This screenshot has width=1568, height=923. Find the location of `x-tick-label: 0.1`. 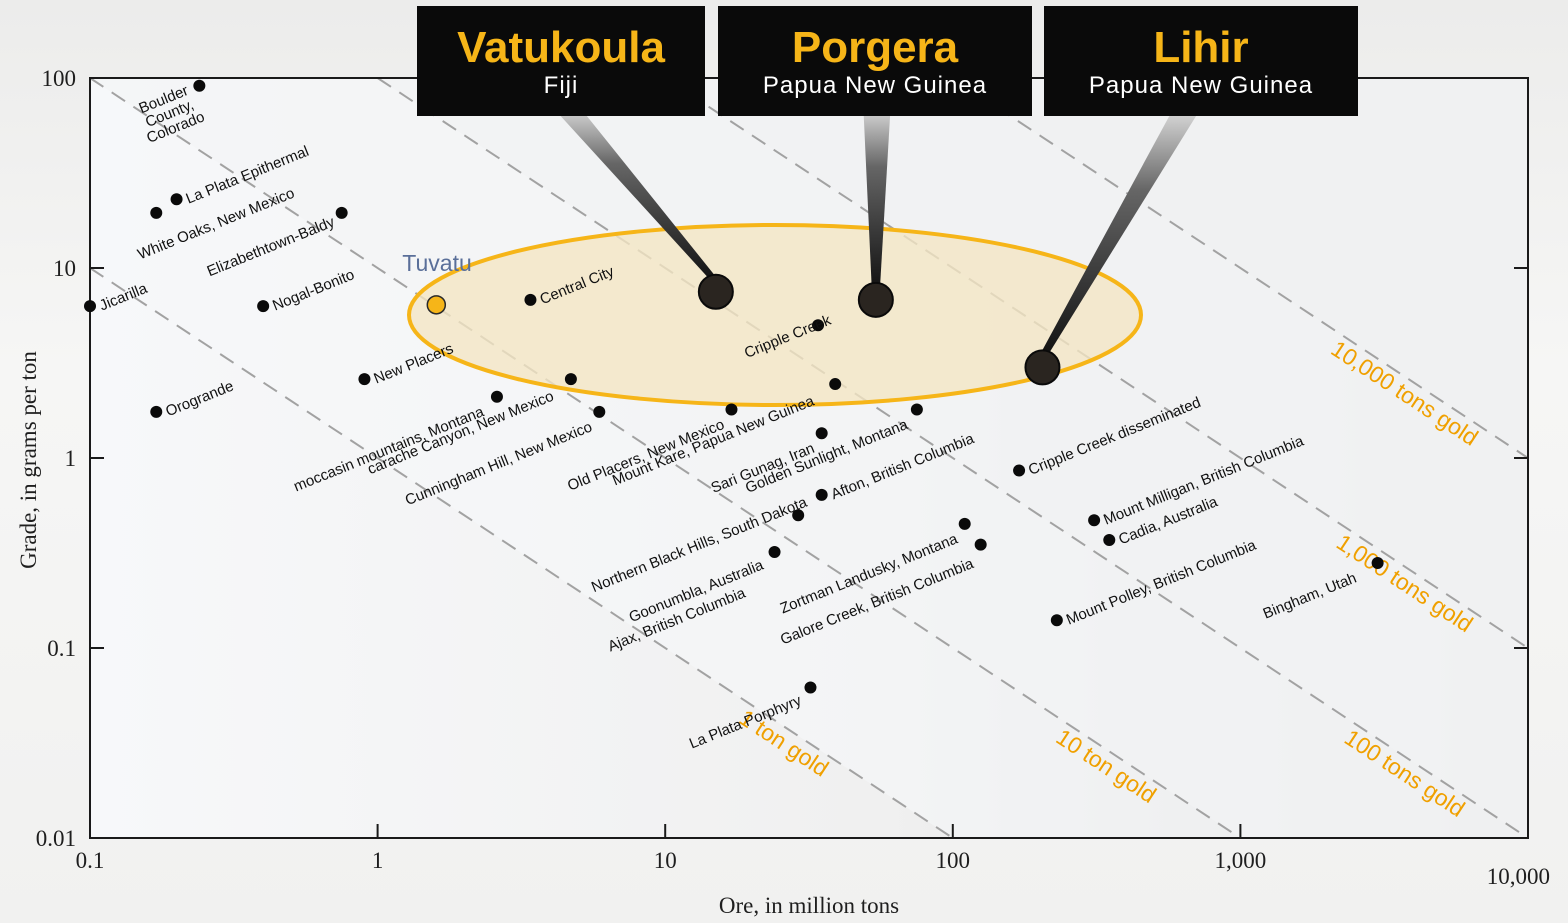

x-tick-label: 0.1 is located at coordinates (90, 860).